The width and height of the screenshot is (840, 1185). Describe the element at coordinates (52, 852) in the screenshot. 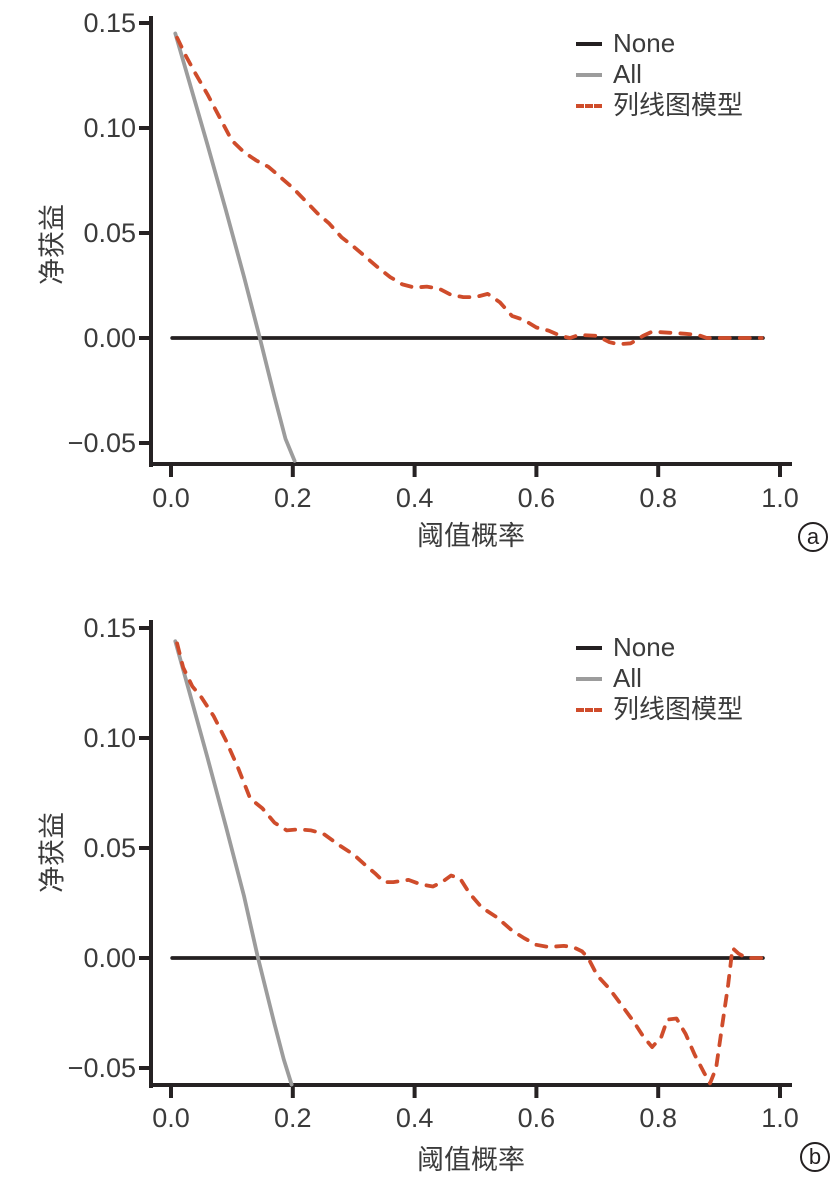

I see `y-axis-label-b: 净获益` at that location.